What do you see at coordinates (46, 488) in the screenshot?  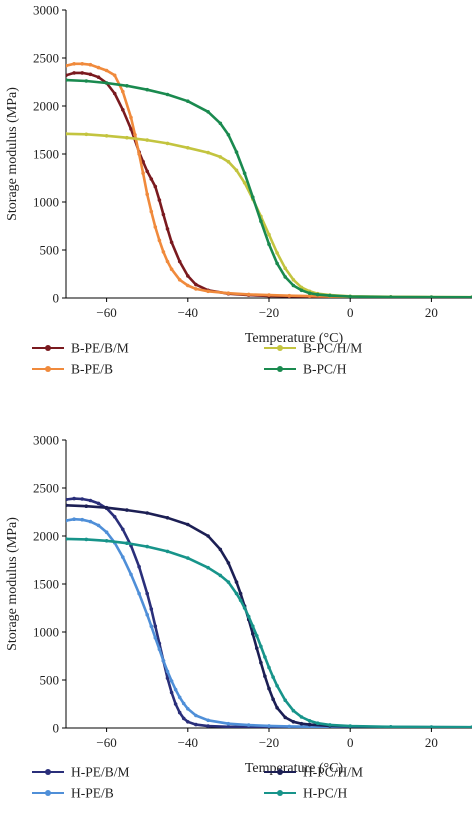 I see `y-tick-label: 2500` at bounding box center [46, 488].